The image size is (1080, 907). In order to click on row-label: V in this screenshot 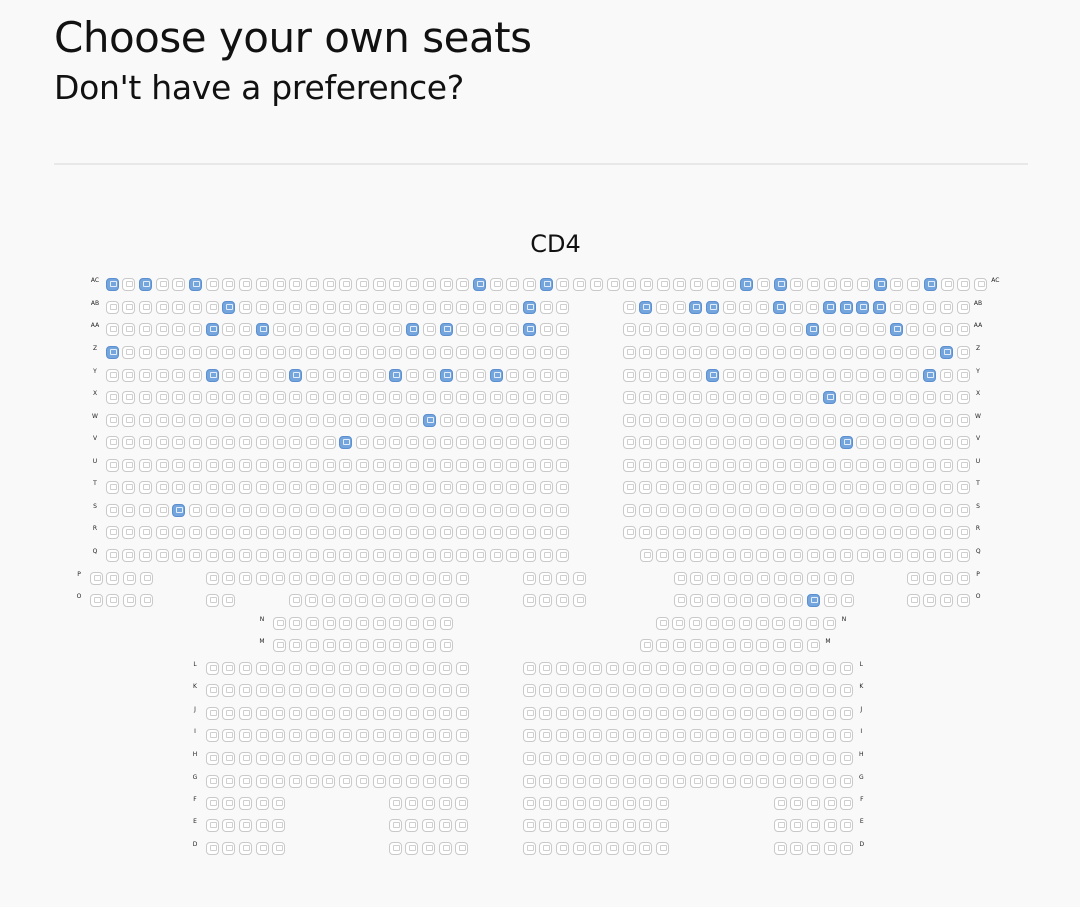, I will do `click(978, 438)`.